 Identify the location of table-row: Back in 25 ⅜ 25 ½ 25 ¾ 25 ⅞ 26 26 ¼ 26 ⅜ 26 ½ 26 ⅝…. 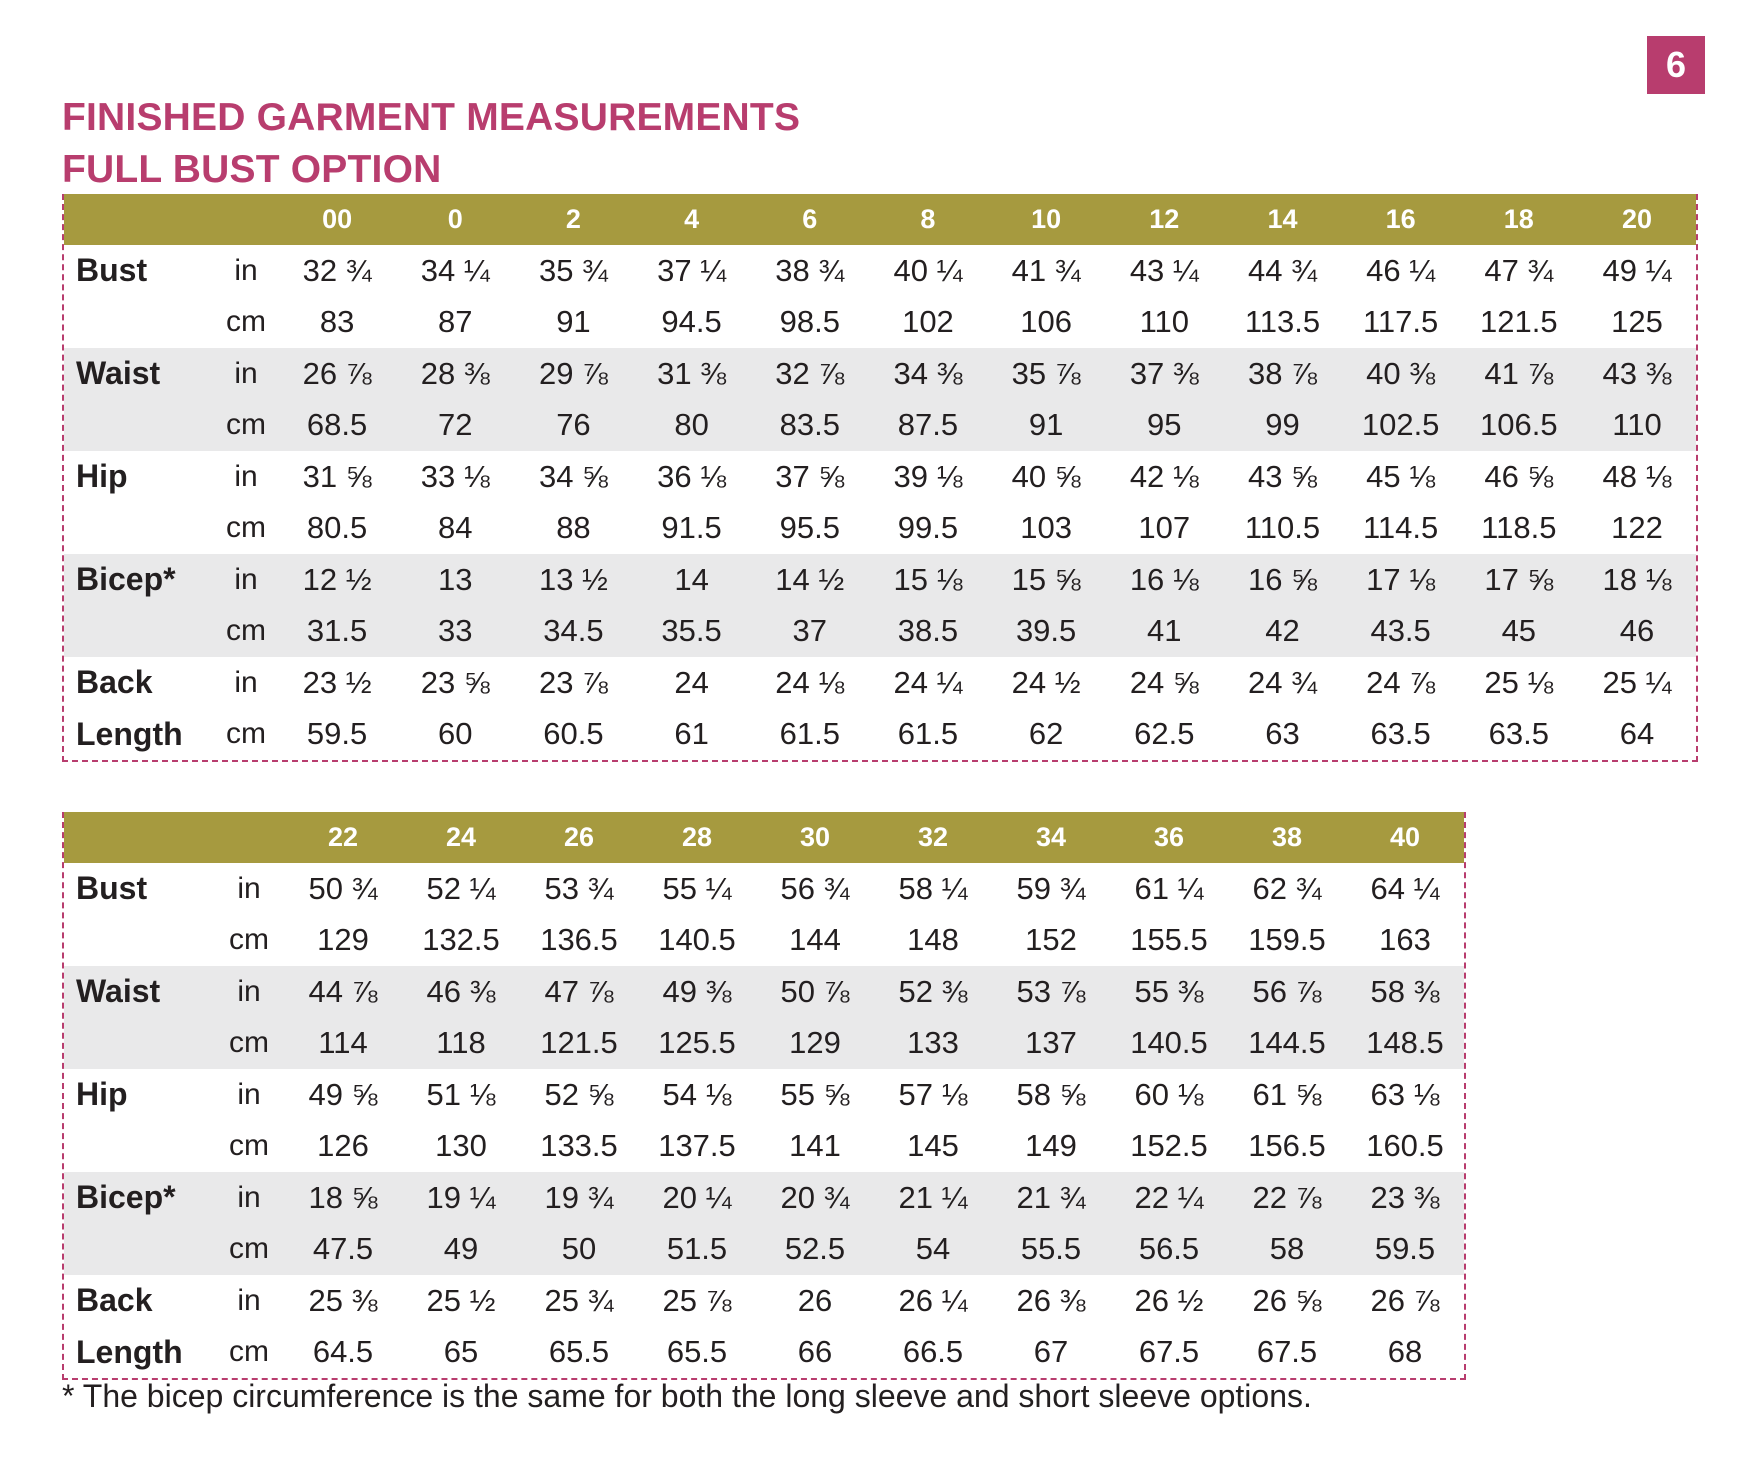
(764, 1301).